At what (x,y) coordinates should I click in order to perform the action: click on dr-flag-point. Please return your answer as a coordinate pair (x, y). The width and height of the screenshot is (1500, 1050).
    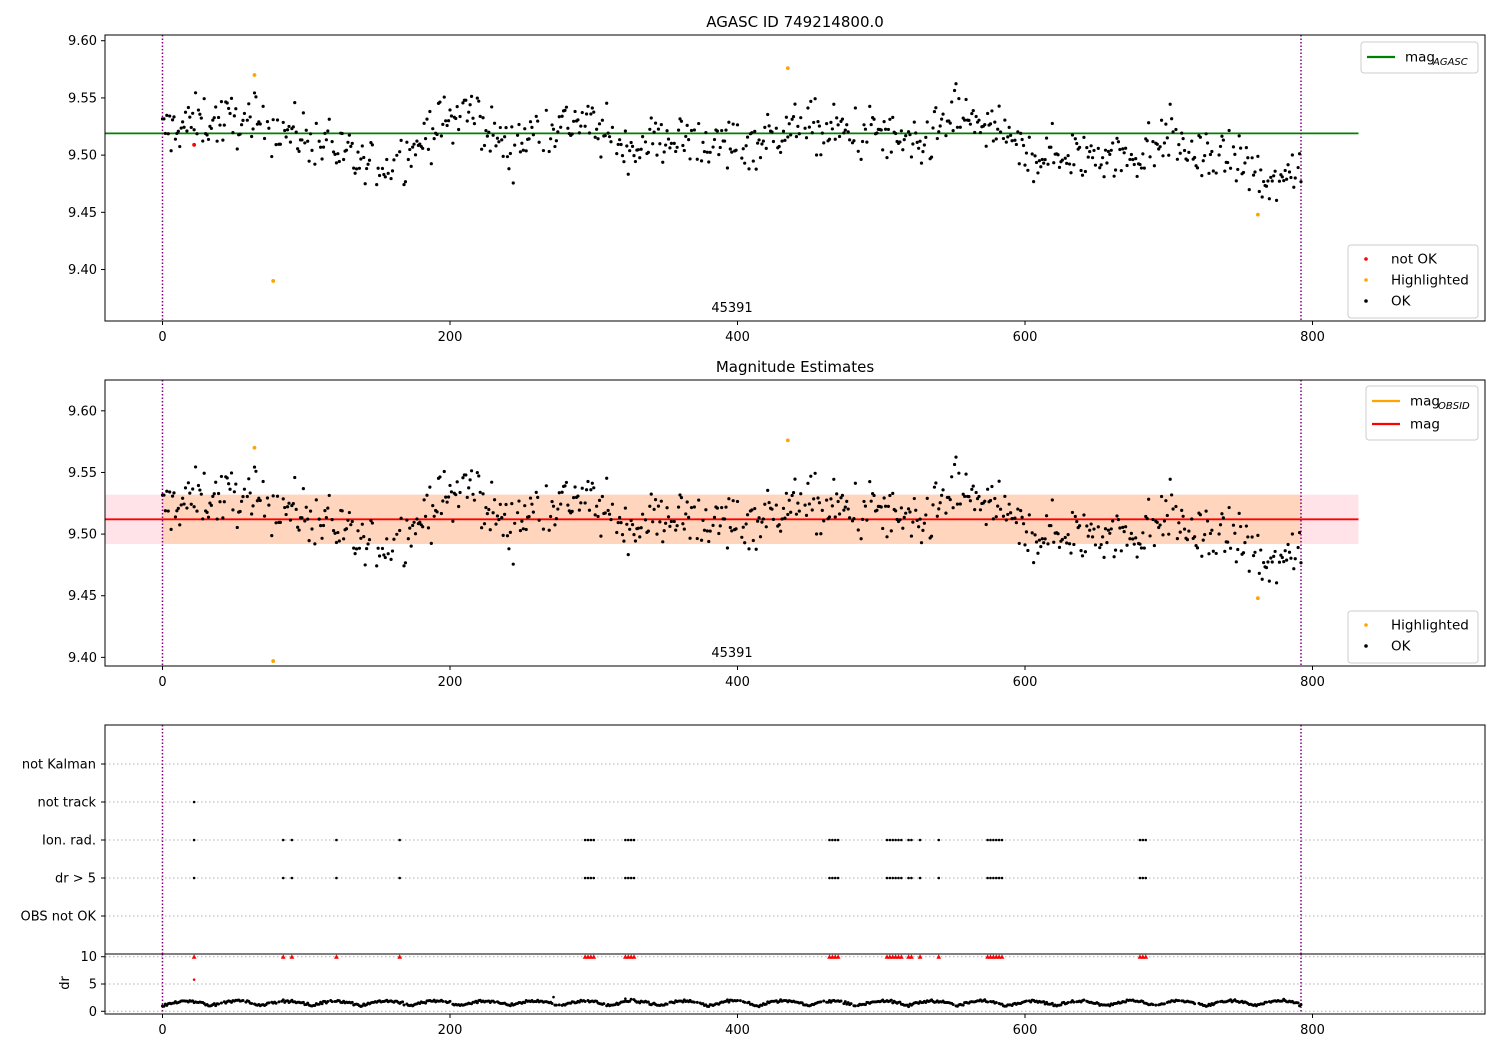
    Looking at the image, I should click on (292, 878).